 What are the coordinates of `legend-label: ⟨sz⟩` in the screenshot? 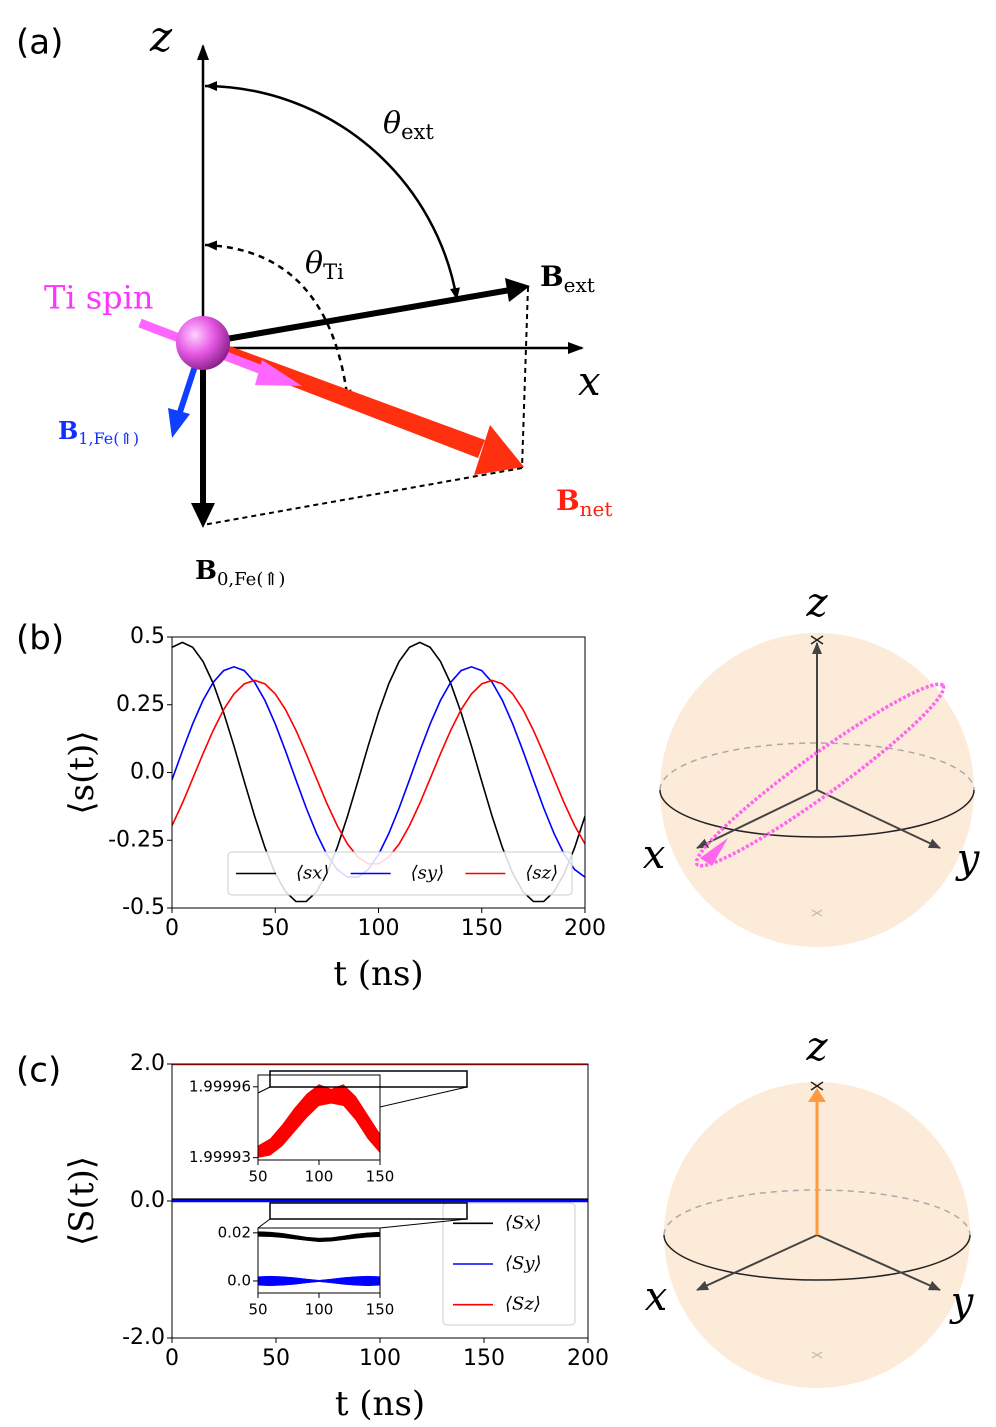 It's located at (541, 873).